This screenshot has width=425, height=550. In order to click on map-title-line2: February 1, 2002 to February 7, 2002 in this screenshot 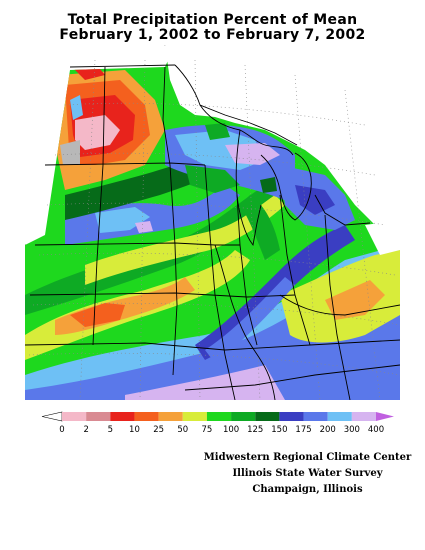, I will do `click(212, 35)`.